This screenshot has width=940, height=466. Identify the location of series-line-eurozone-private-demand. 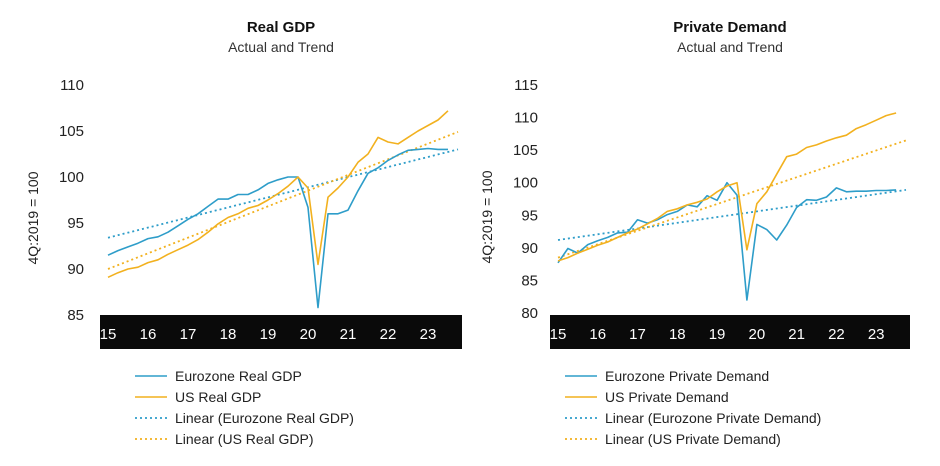
(727, 241).